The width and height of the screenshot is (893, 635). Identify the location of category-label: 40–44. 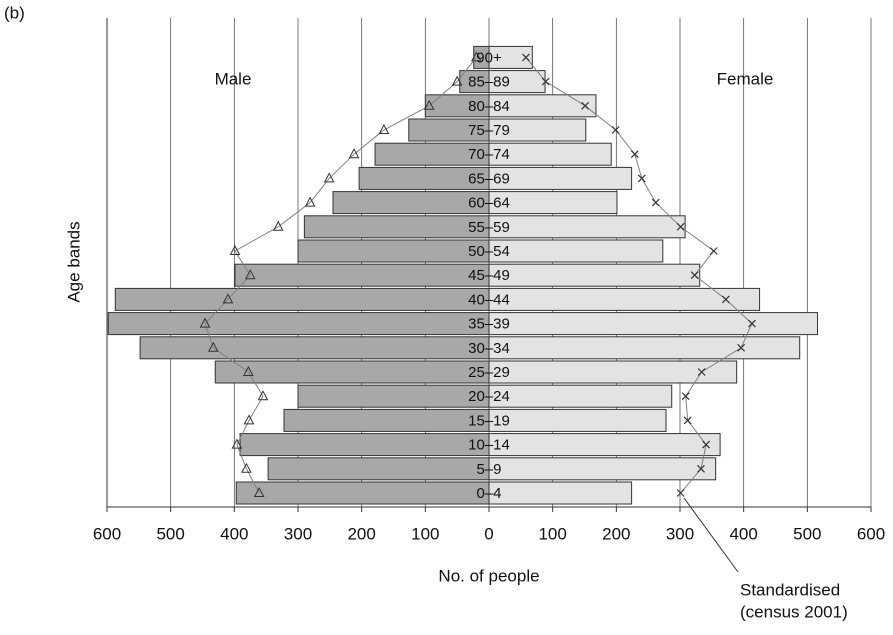
(489, 299).